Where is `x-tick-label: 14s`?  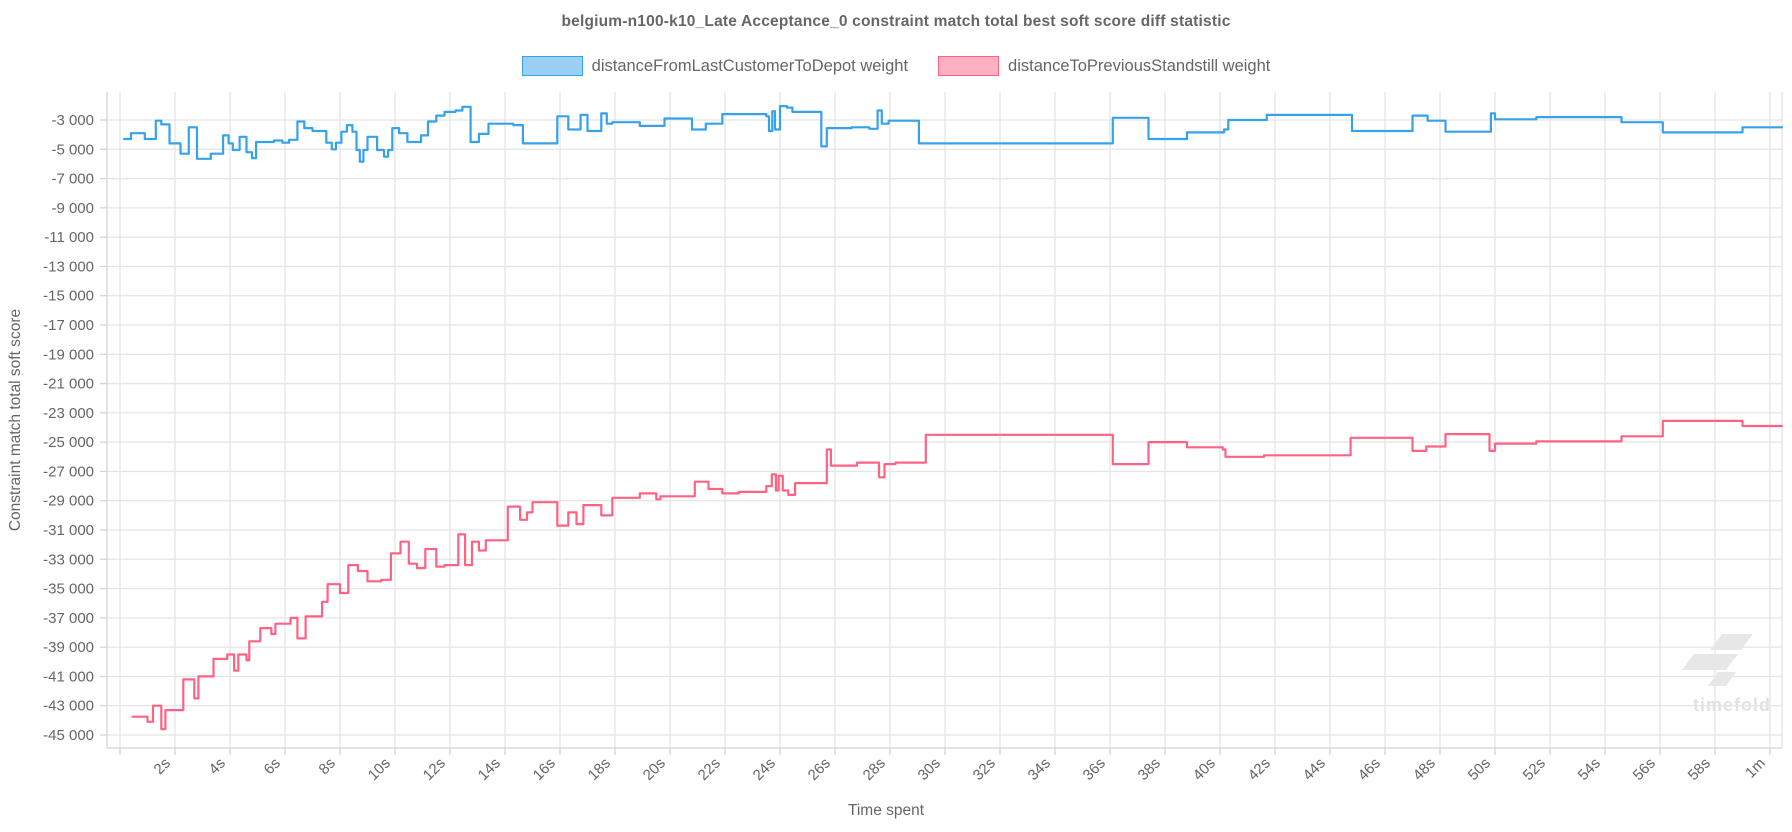 x-tick-label: 14s is located at coordinates (489, 769).